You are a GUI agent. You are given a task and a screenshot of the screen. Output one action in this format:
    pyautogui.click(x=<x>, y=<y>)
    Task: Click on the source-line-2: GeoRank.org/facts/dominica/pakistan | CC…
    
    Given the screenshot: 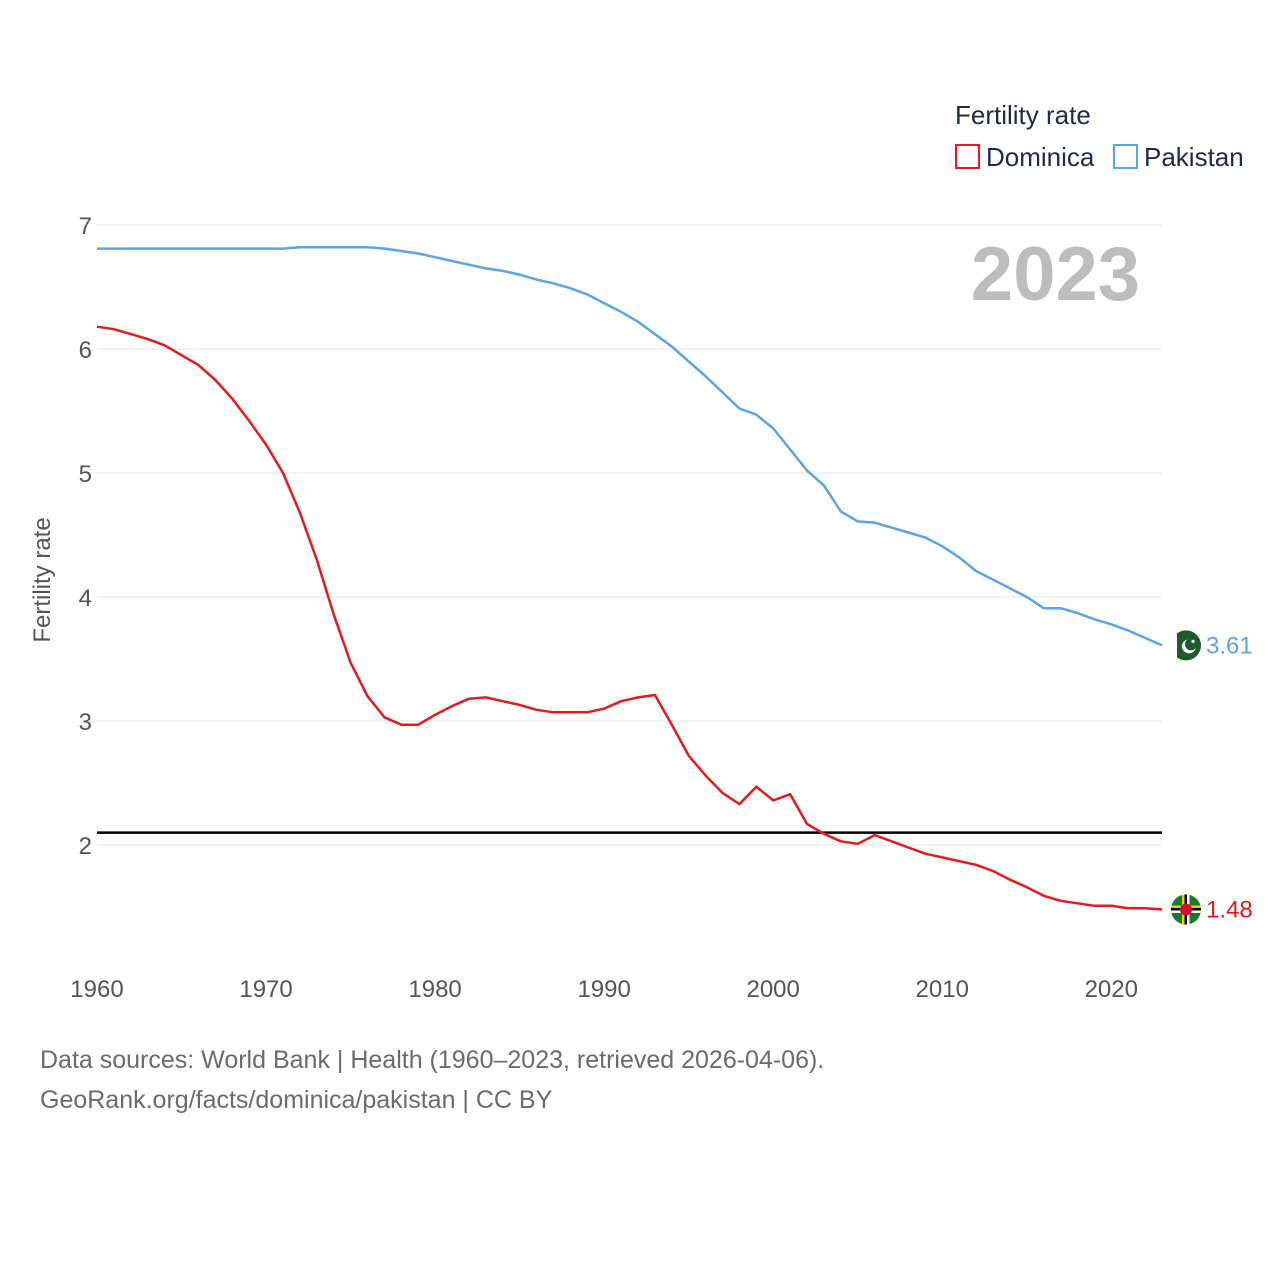 What is the action you would take?
    pyautogui.click(x=296, y=1100)
    